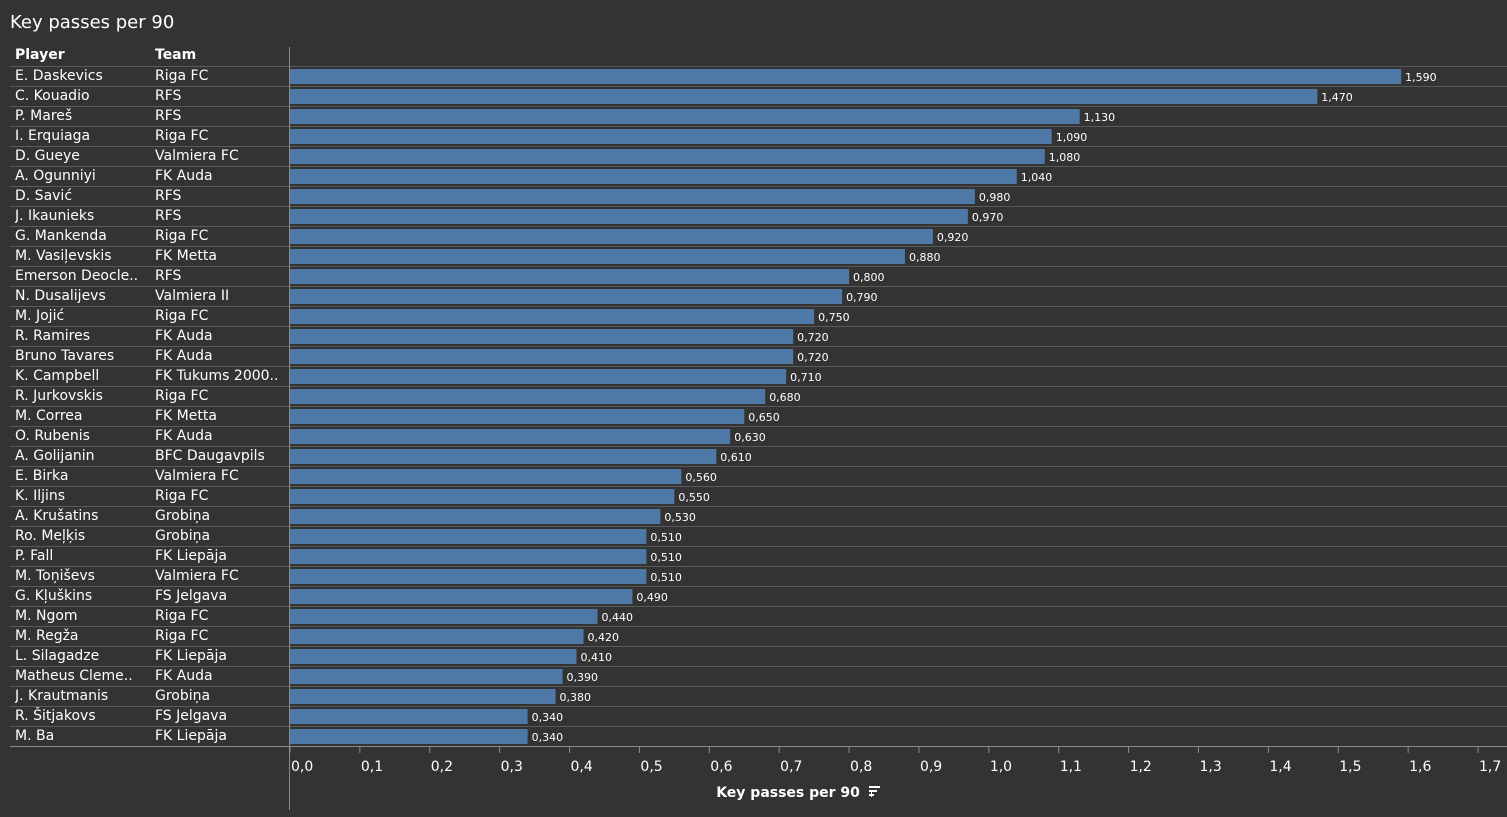 The image size is (1507, 817). What do you see at coordinates (57, 516) in the screenshot?
I see `player-name: A. Krušatins` at bounding box center [57, 516].